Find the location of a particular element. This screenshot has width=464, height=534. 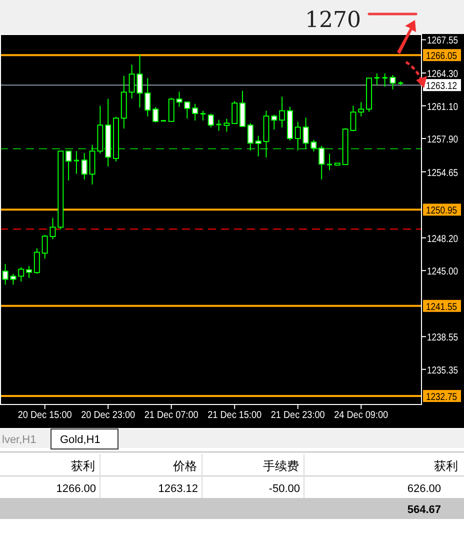

text: 1270 is located at coordinates (333, 20).